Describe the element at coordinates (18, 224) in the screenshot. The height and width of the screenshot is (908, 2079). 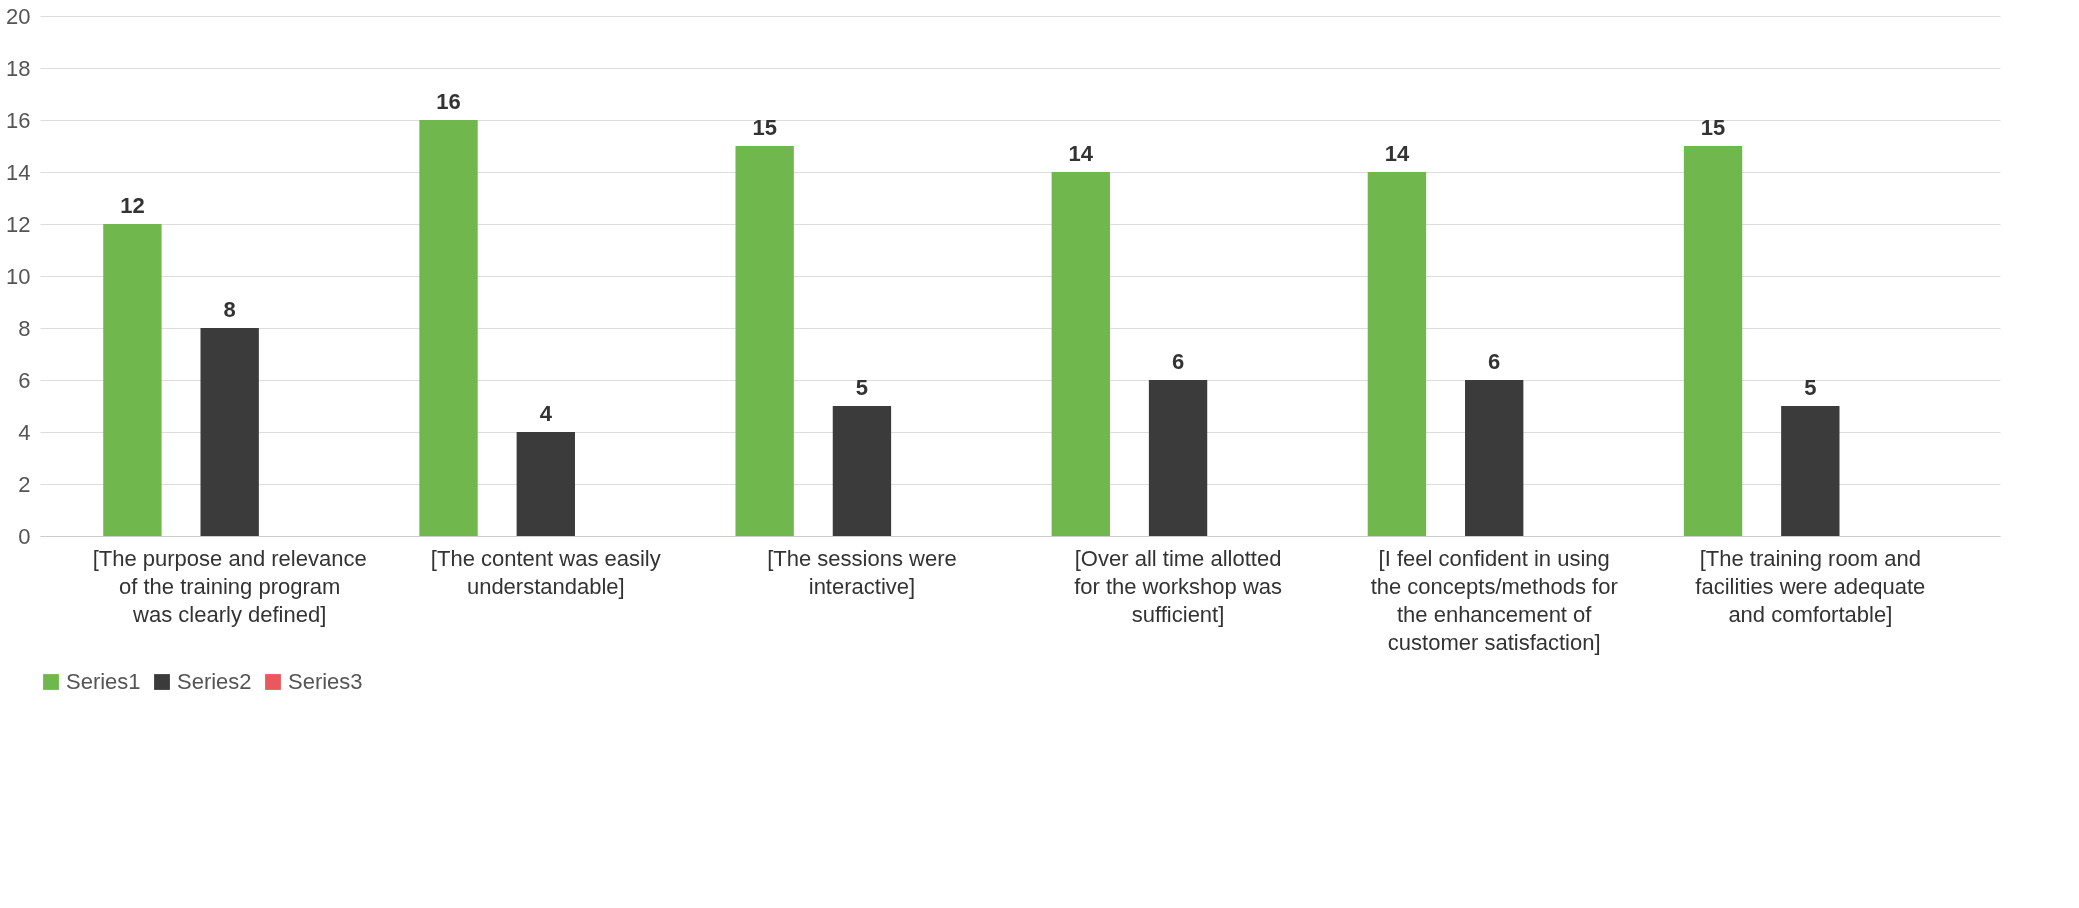
I see `y-tick-label: 12` at that location.